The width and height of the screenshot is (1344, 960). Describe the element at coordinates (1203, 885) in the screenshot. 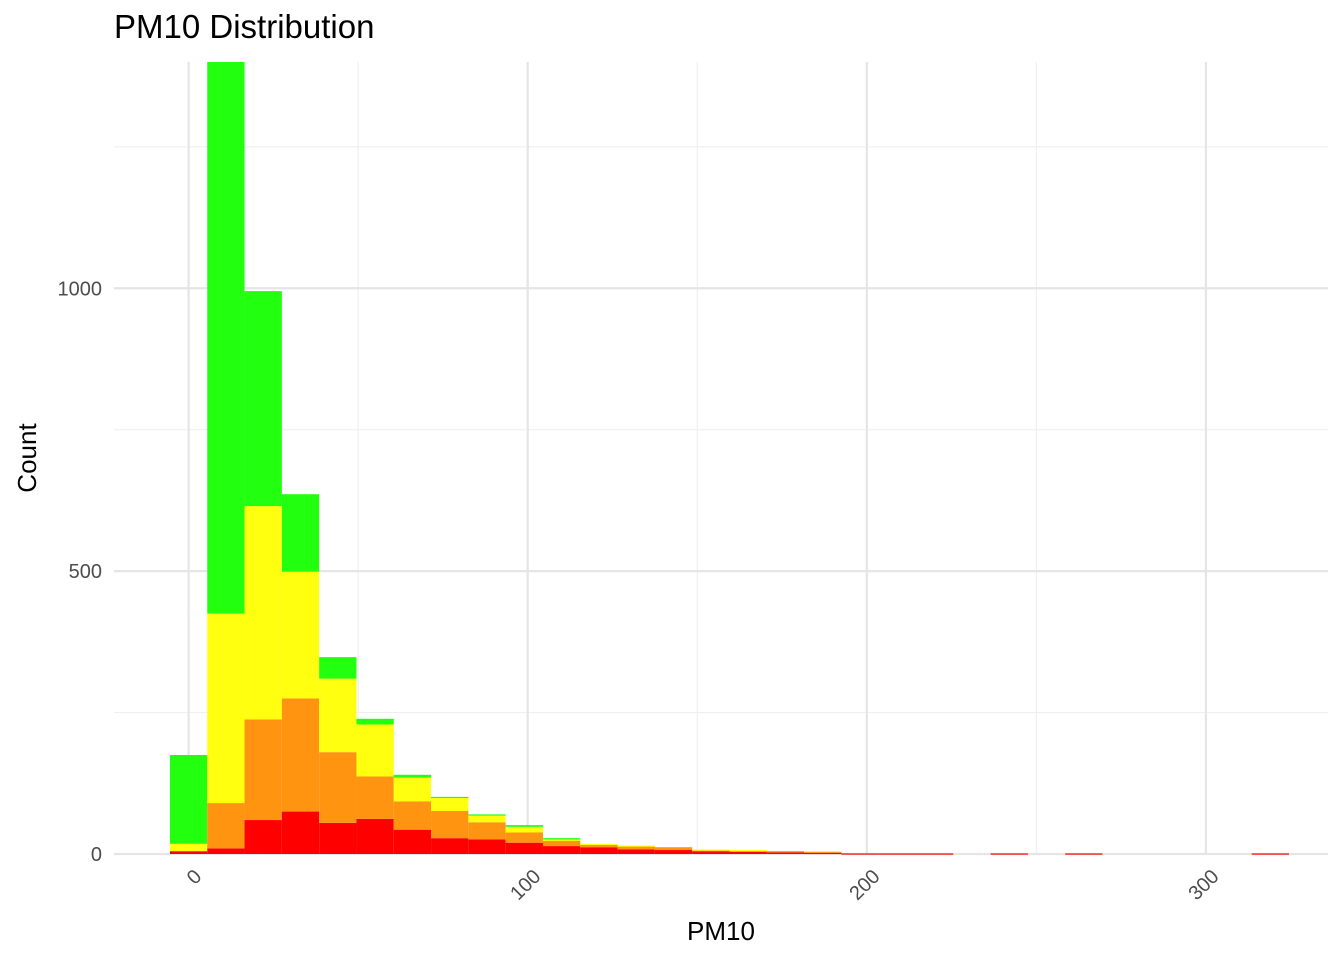

I see `x-tick-label: 300` at that location.